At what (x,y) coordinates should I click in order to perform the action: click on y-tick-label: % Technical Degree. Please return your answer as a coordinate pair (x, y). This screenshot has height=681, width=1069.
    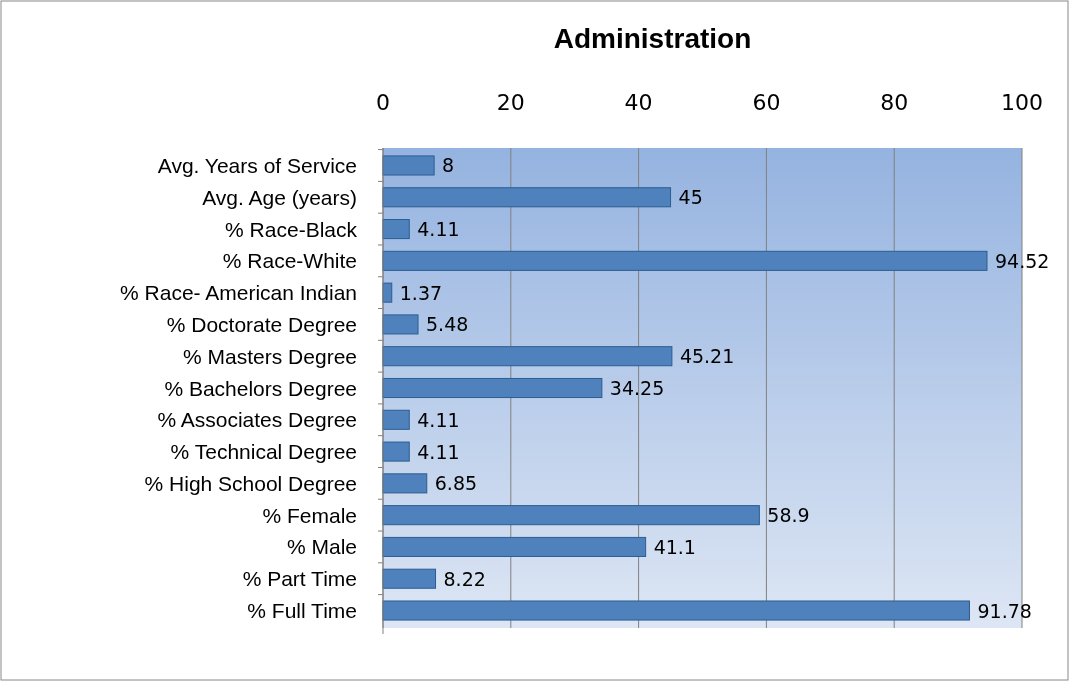
    Looking at the image, I should click on (263, 452).